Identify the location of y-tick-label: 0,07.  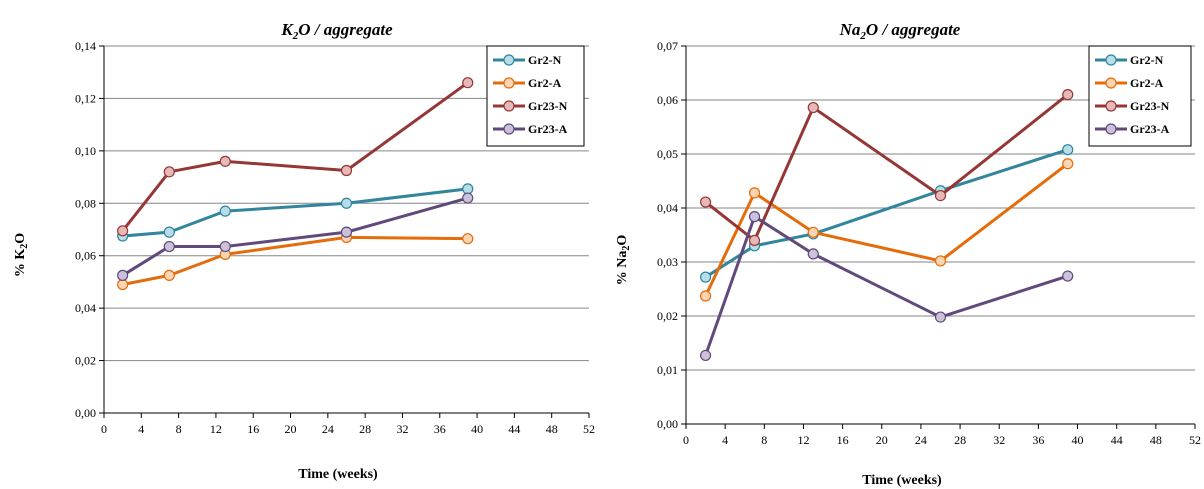
(667, 46).